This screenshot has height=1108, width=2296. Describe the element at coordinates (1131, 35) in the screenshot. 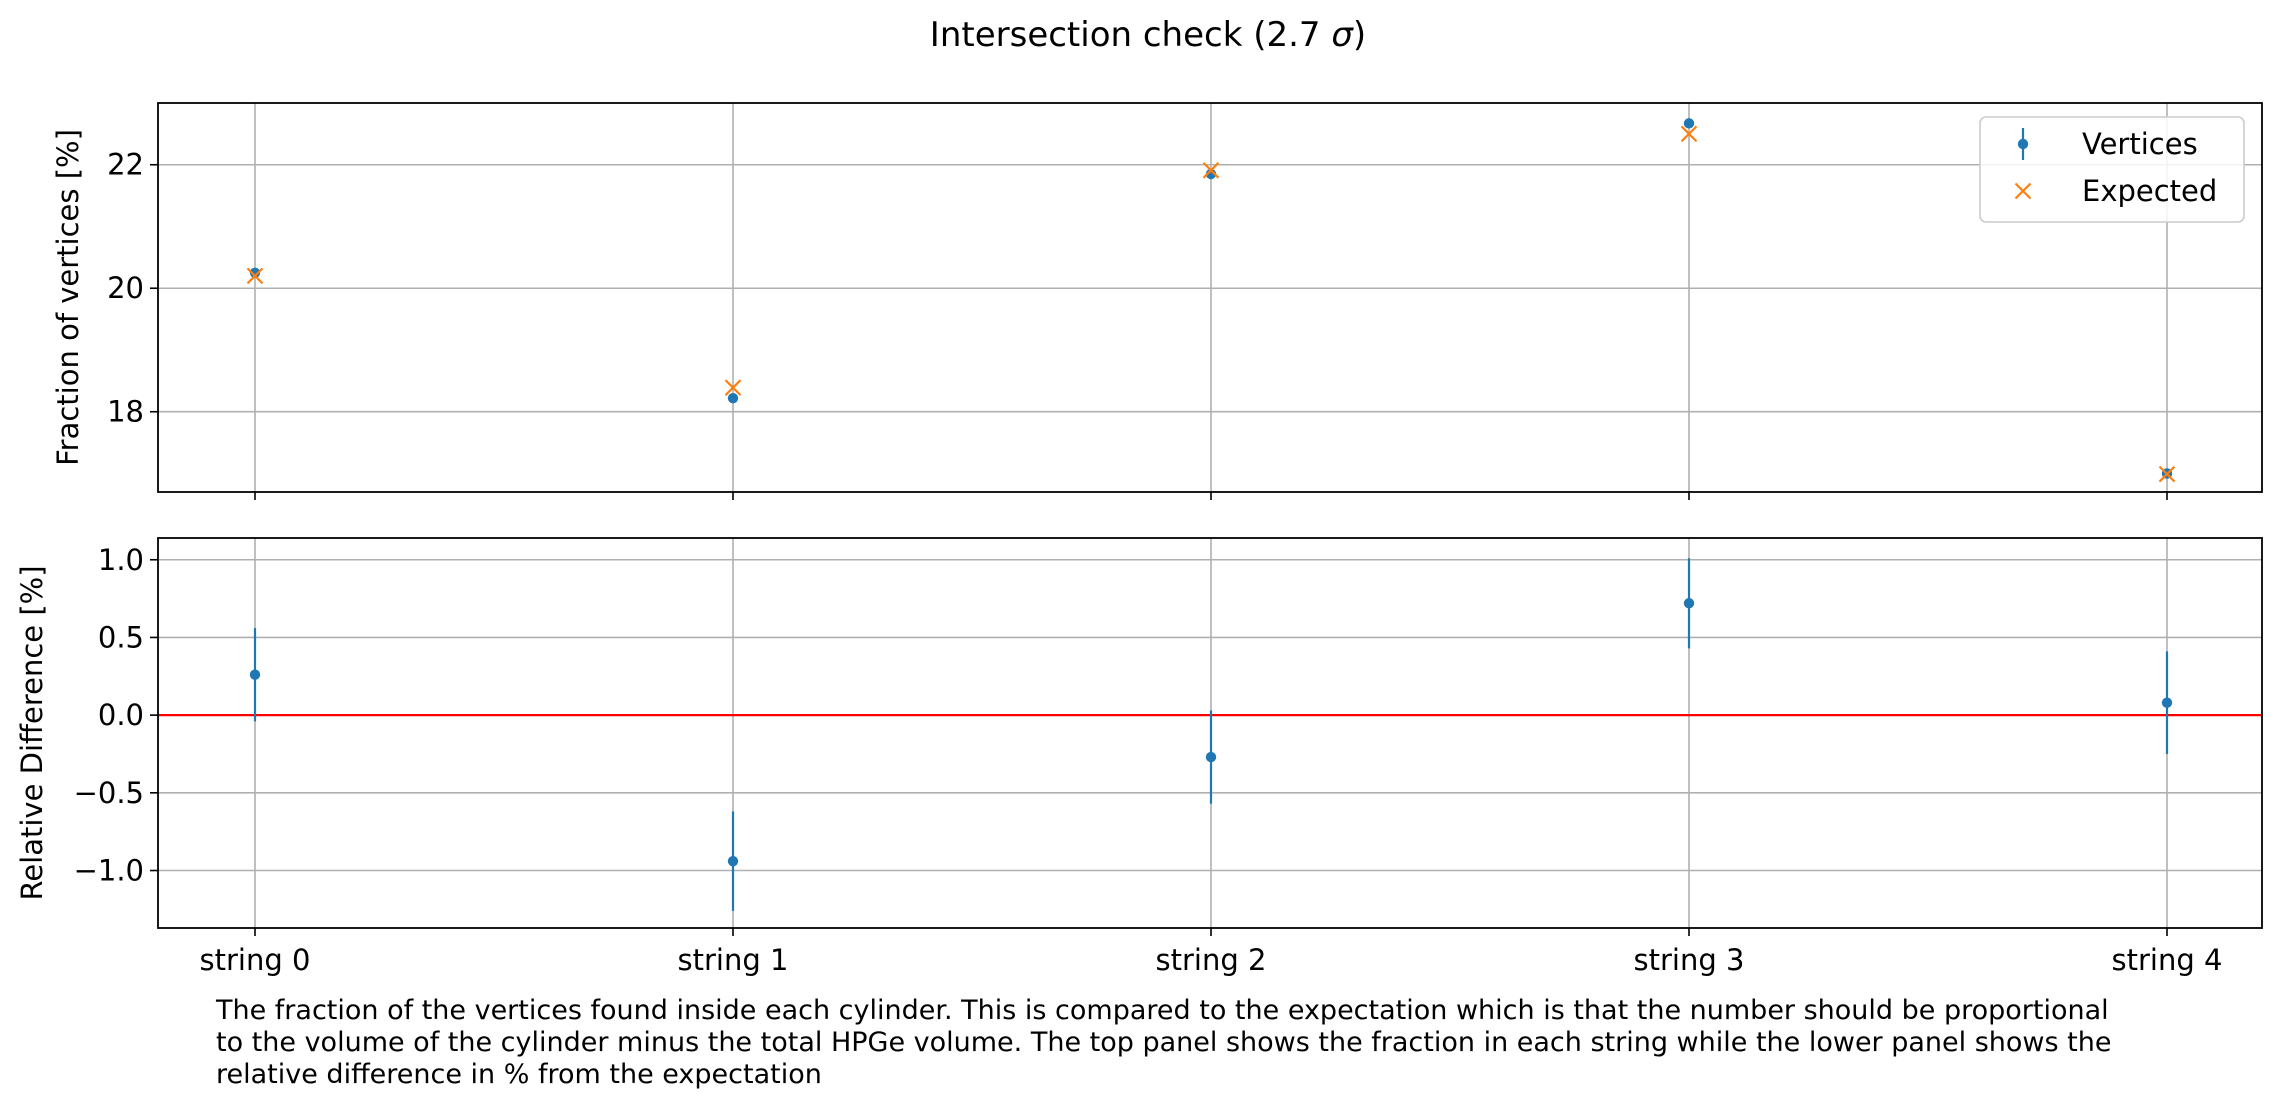

I see `figure-title-text: Intersection check (2.7` at that location.